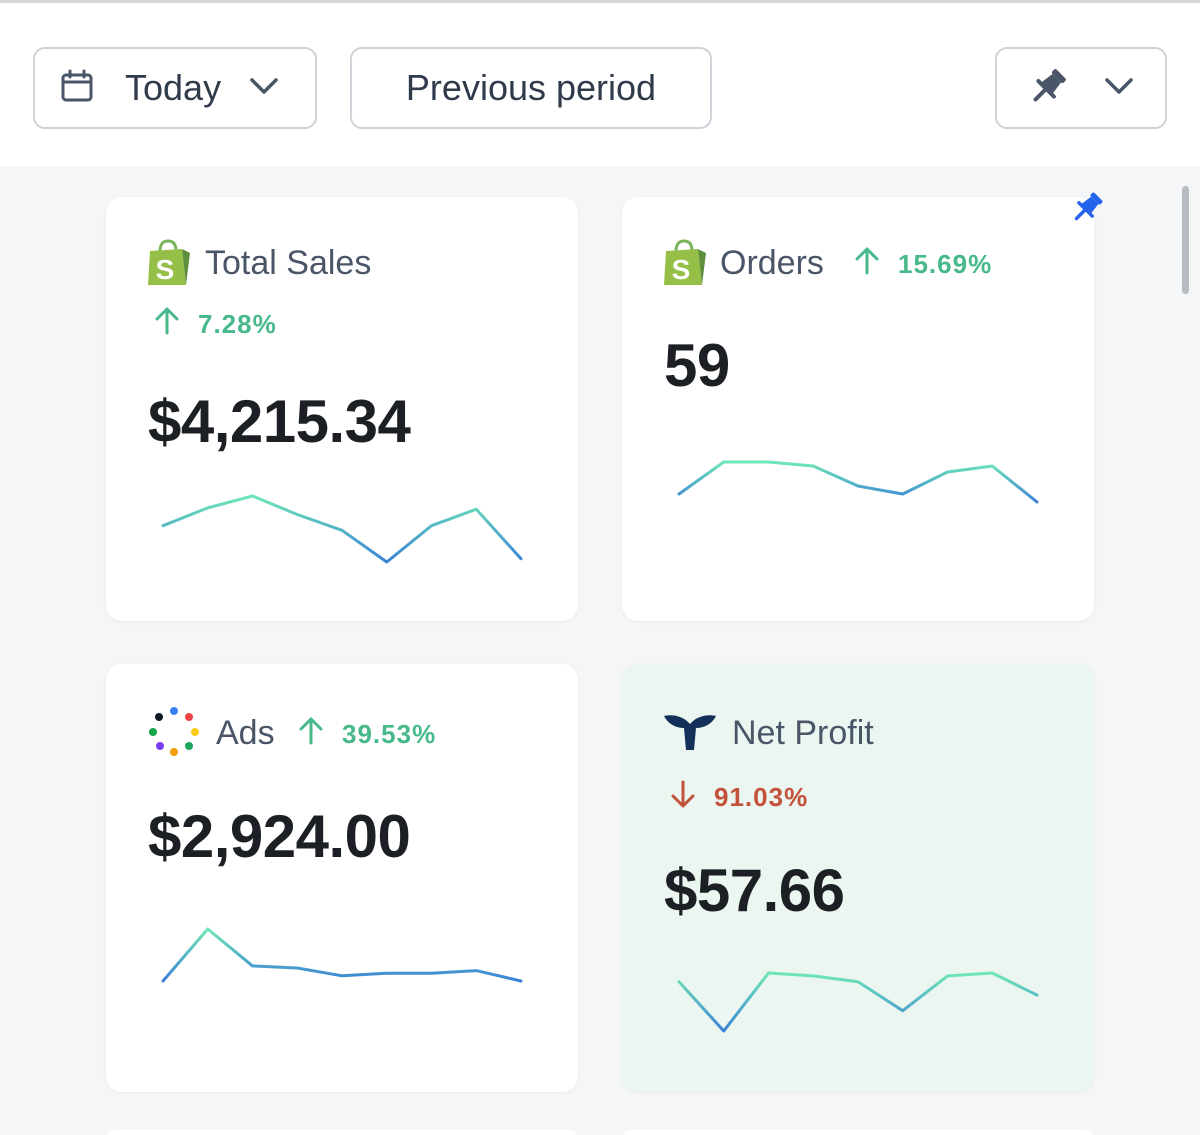  Describe the element at coordinates (174, 735) in the screenshot. I see `ads-dots-icon` at that location.